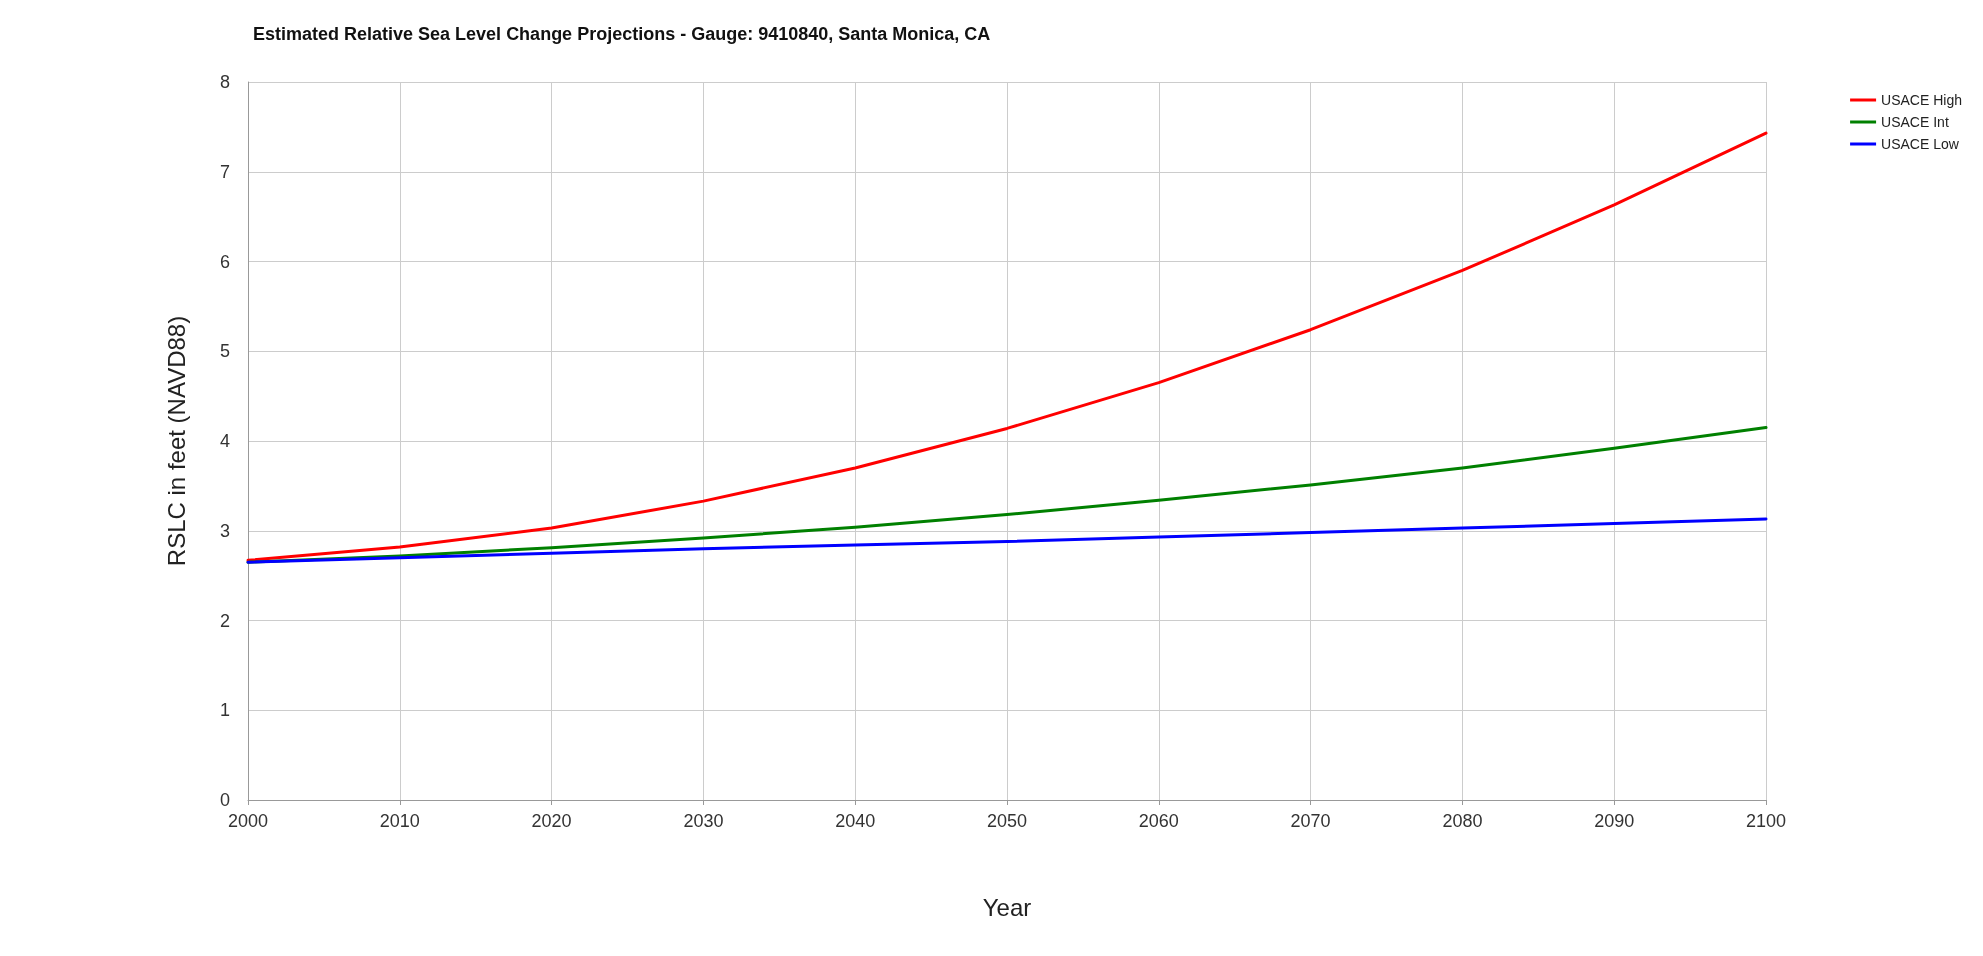  What do you see at coordinates (1158, 821) in the screenshot?
I see `x-tick-label: 2060` at bounding box center [1158, 821].